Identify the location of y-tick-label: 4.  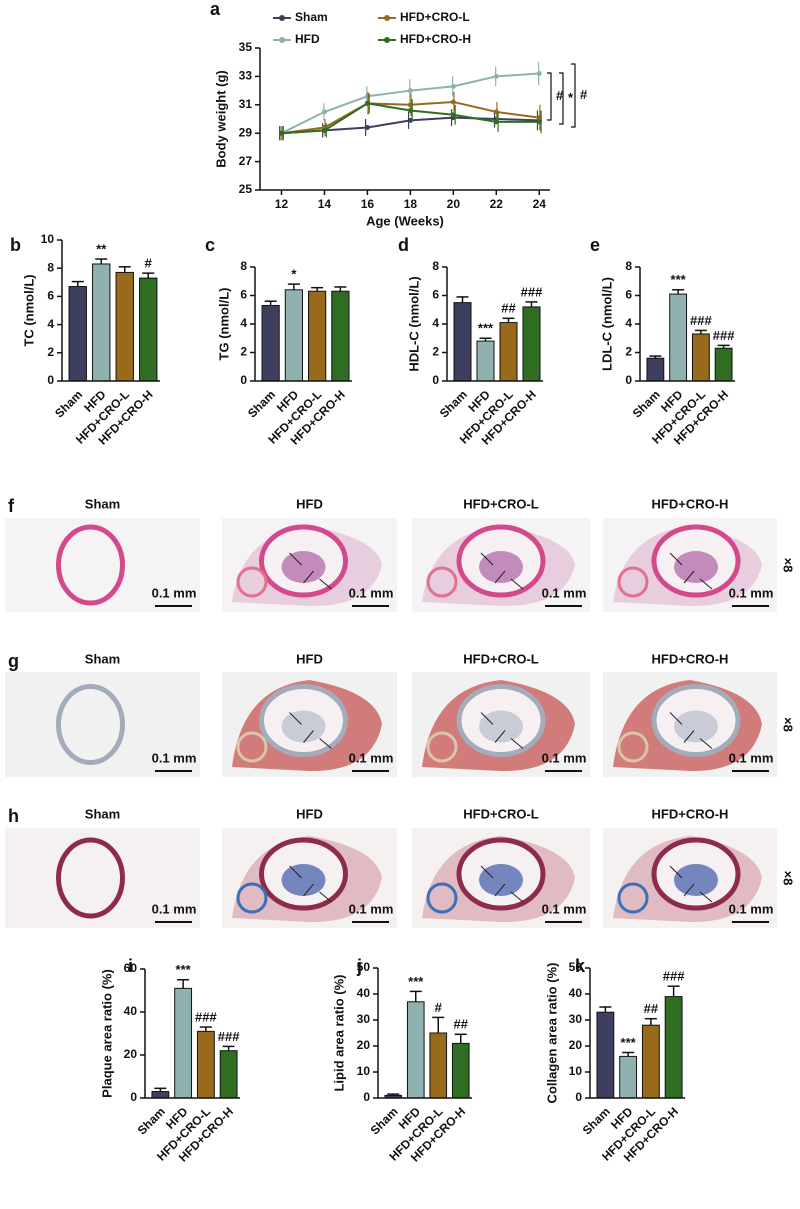
(50, 324).